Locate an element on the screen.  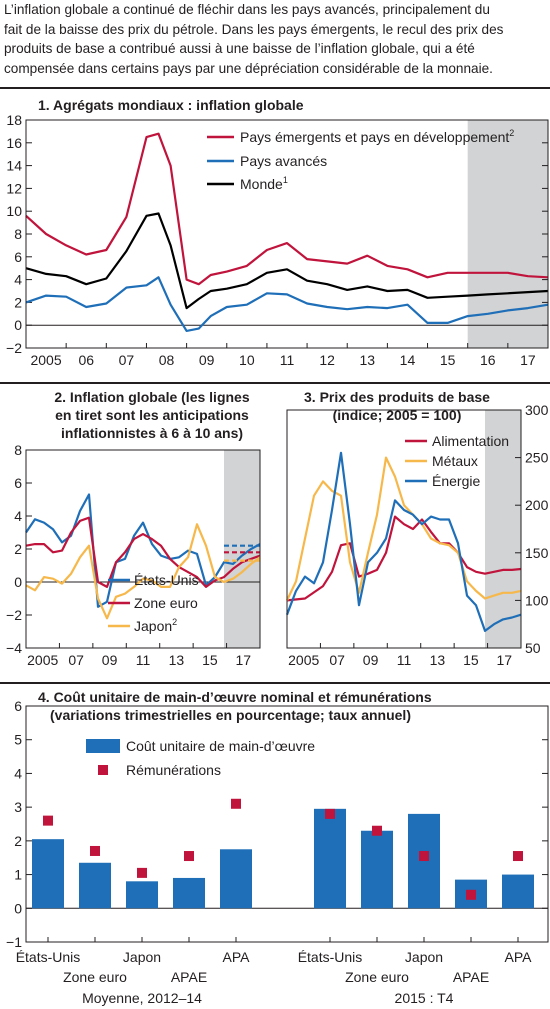
series-line-m-taux is located at coordinates (404, 528).